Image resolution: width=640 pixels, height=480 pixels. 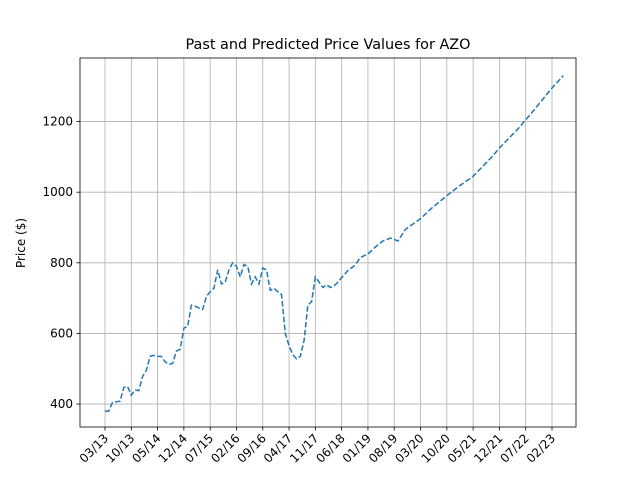 I want to click on x-tick-label: 05/14, so click(x=146, y=448).